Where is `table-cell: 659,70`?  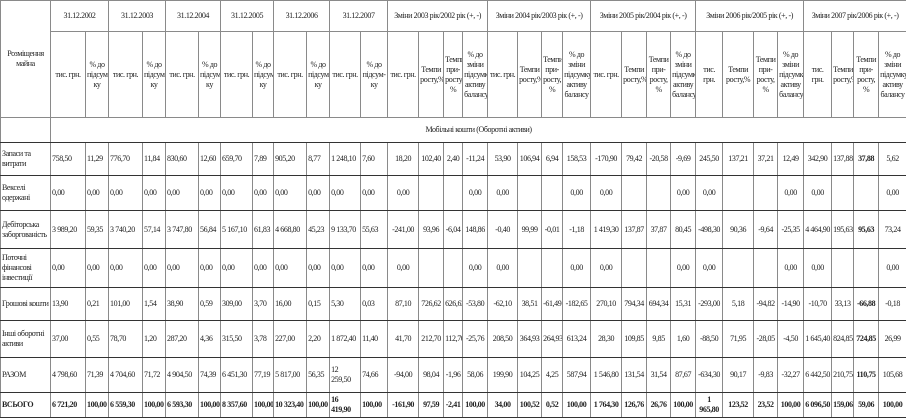
table-cell: 659,70 is located at coordinates (237, 159).